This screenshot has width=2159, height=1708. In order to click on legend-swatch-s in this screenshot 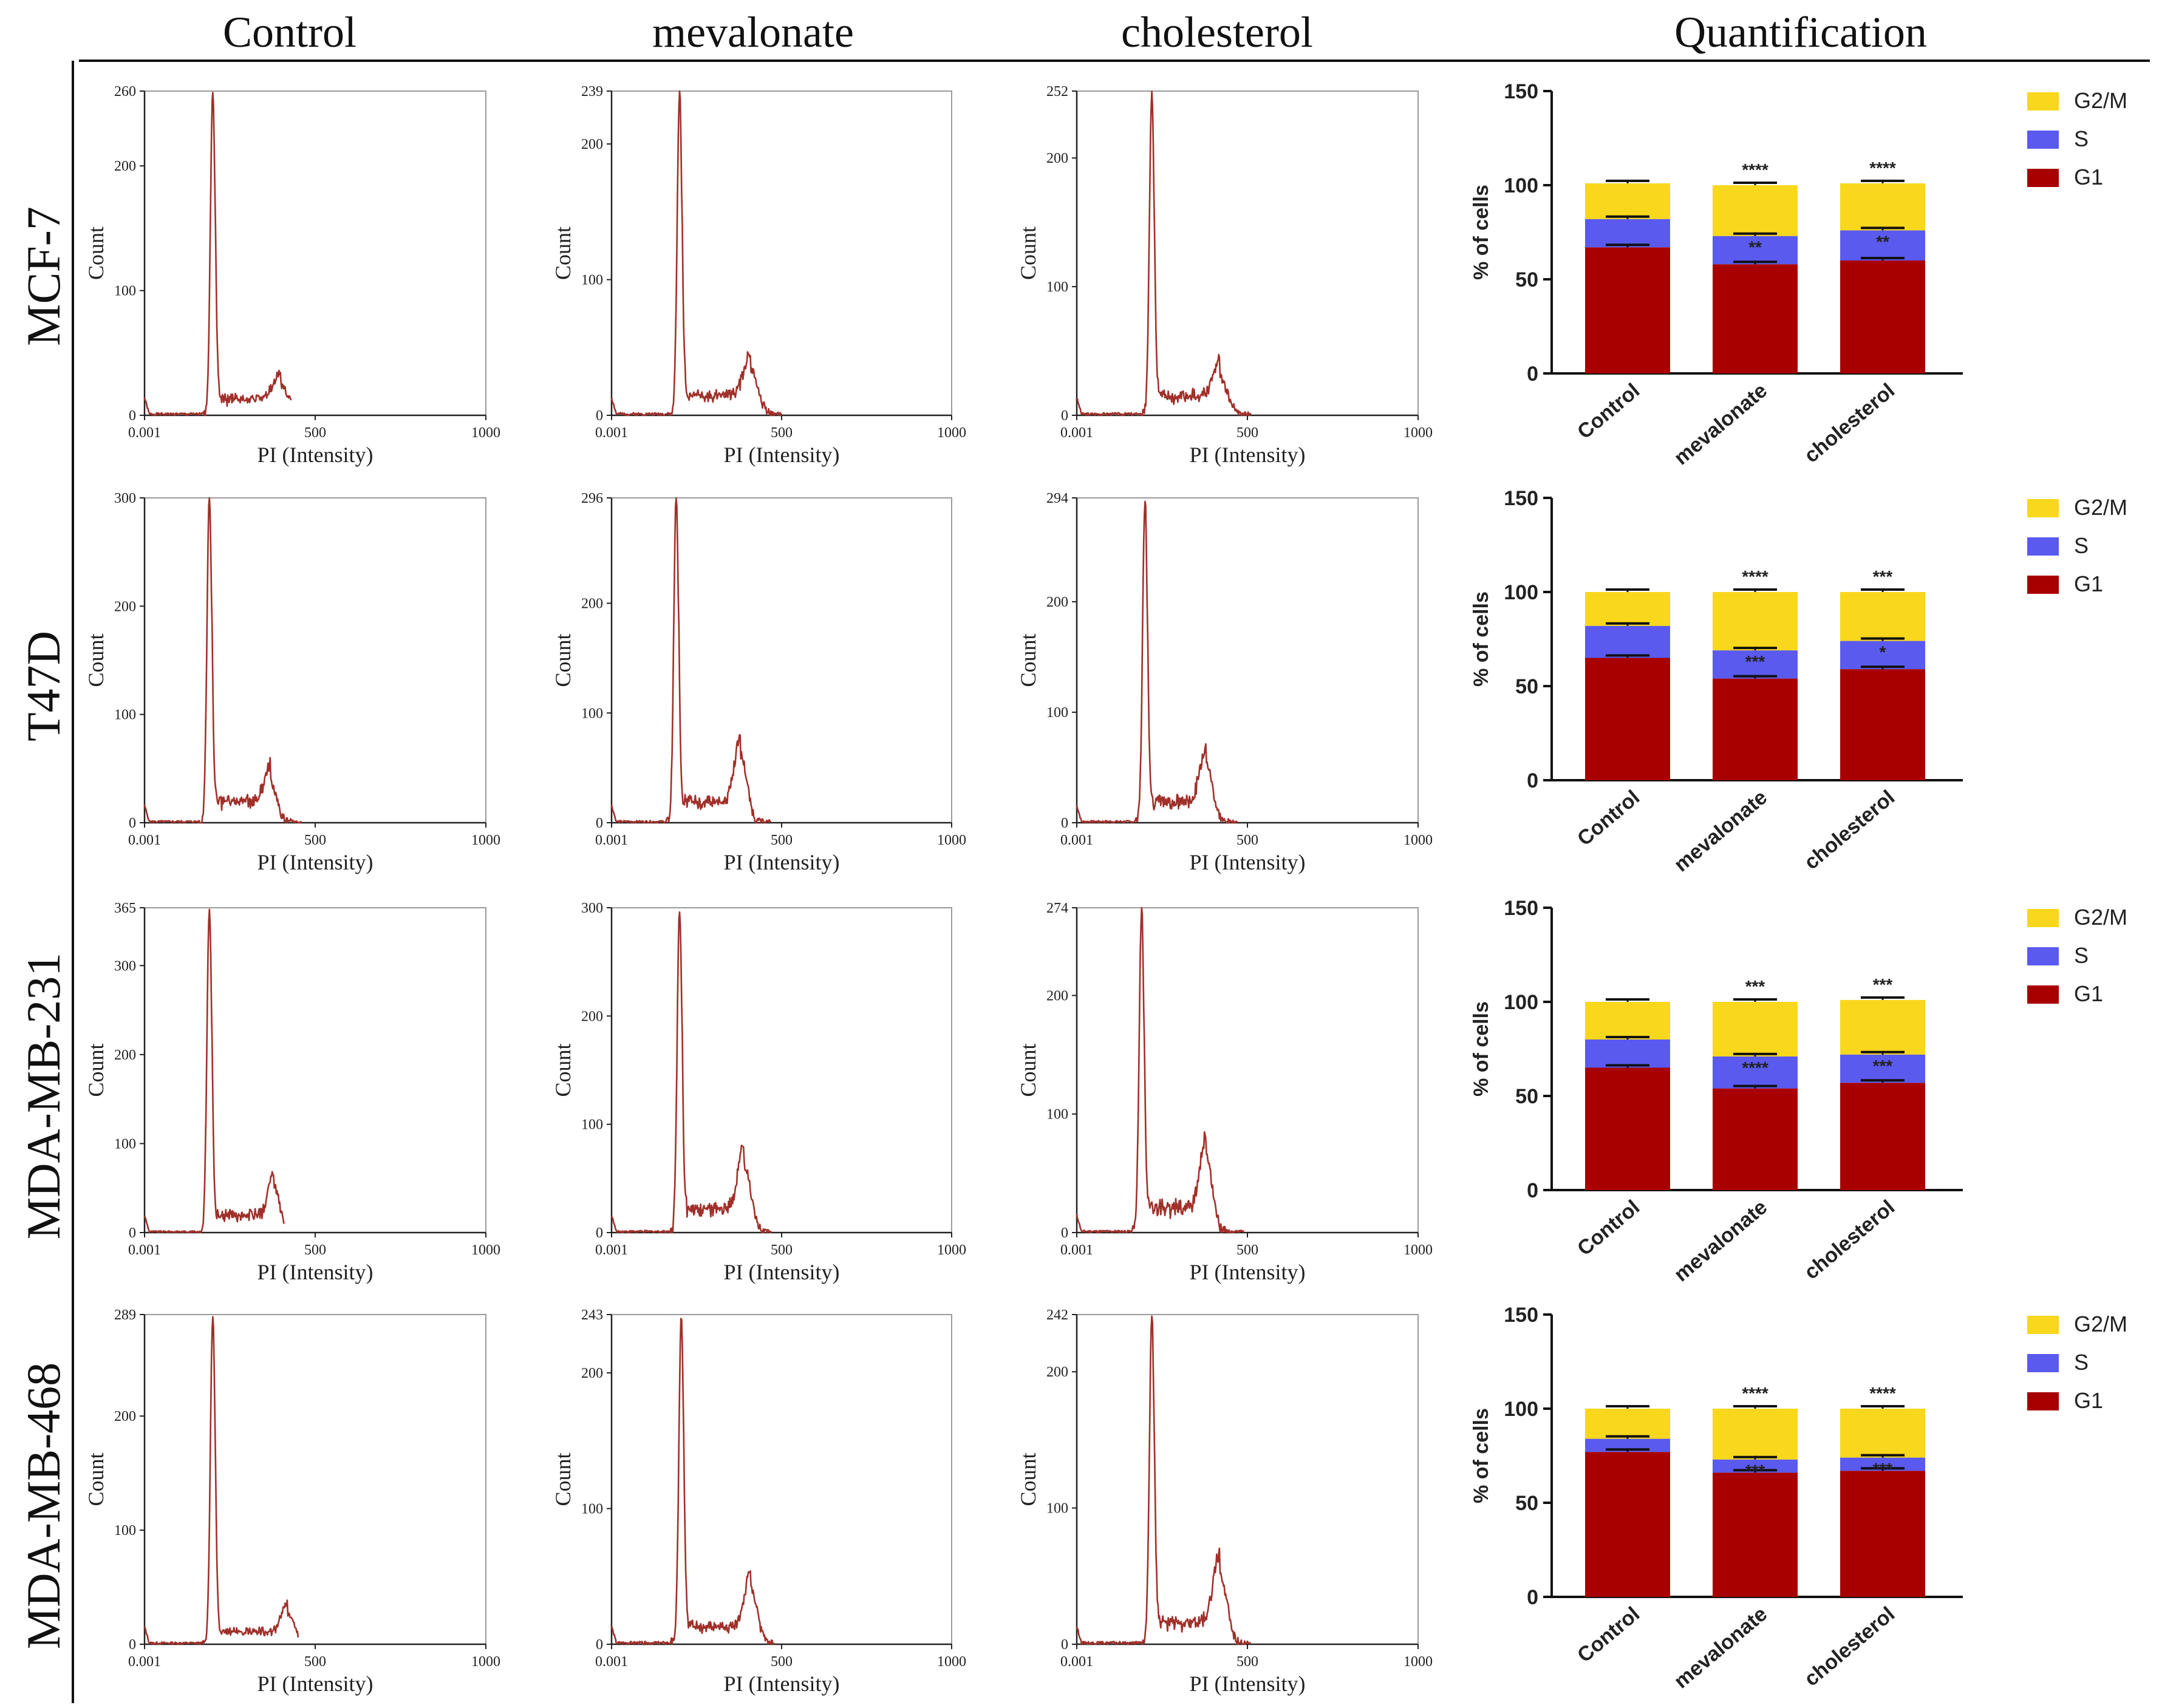, I will do `click(2043, 547)`.